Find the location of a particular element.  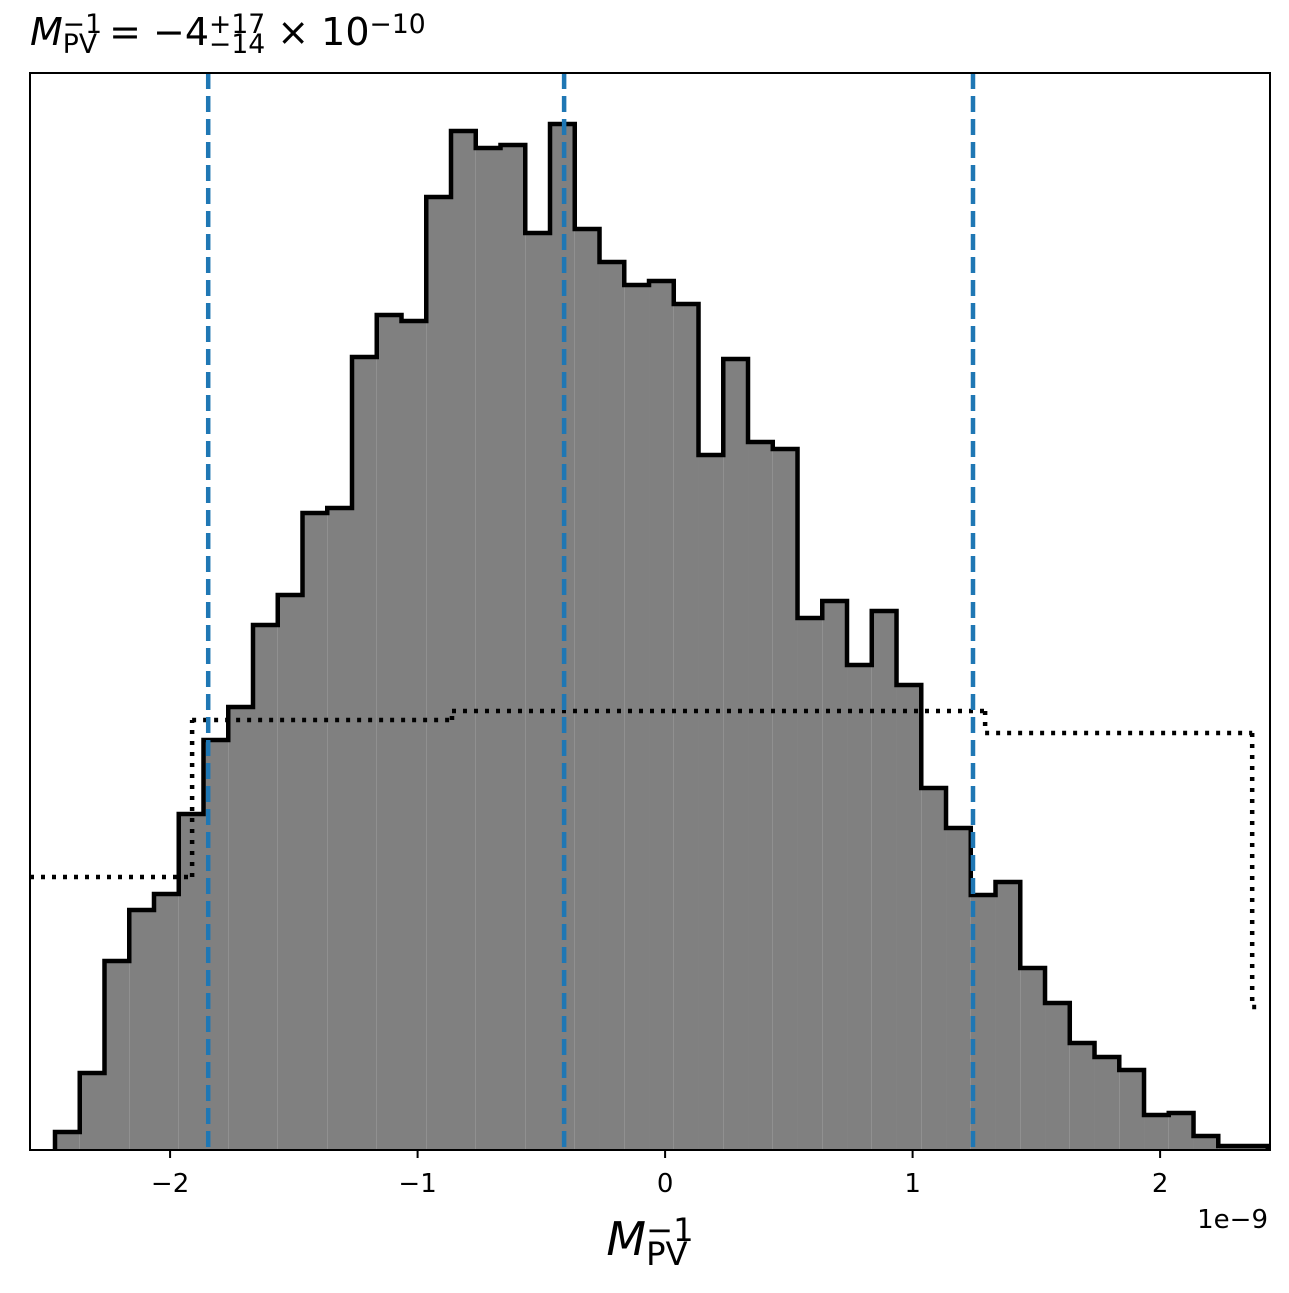

offset-label: 1e−9 is located at coordinates (1232, 1220).